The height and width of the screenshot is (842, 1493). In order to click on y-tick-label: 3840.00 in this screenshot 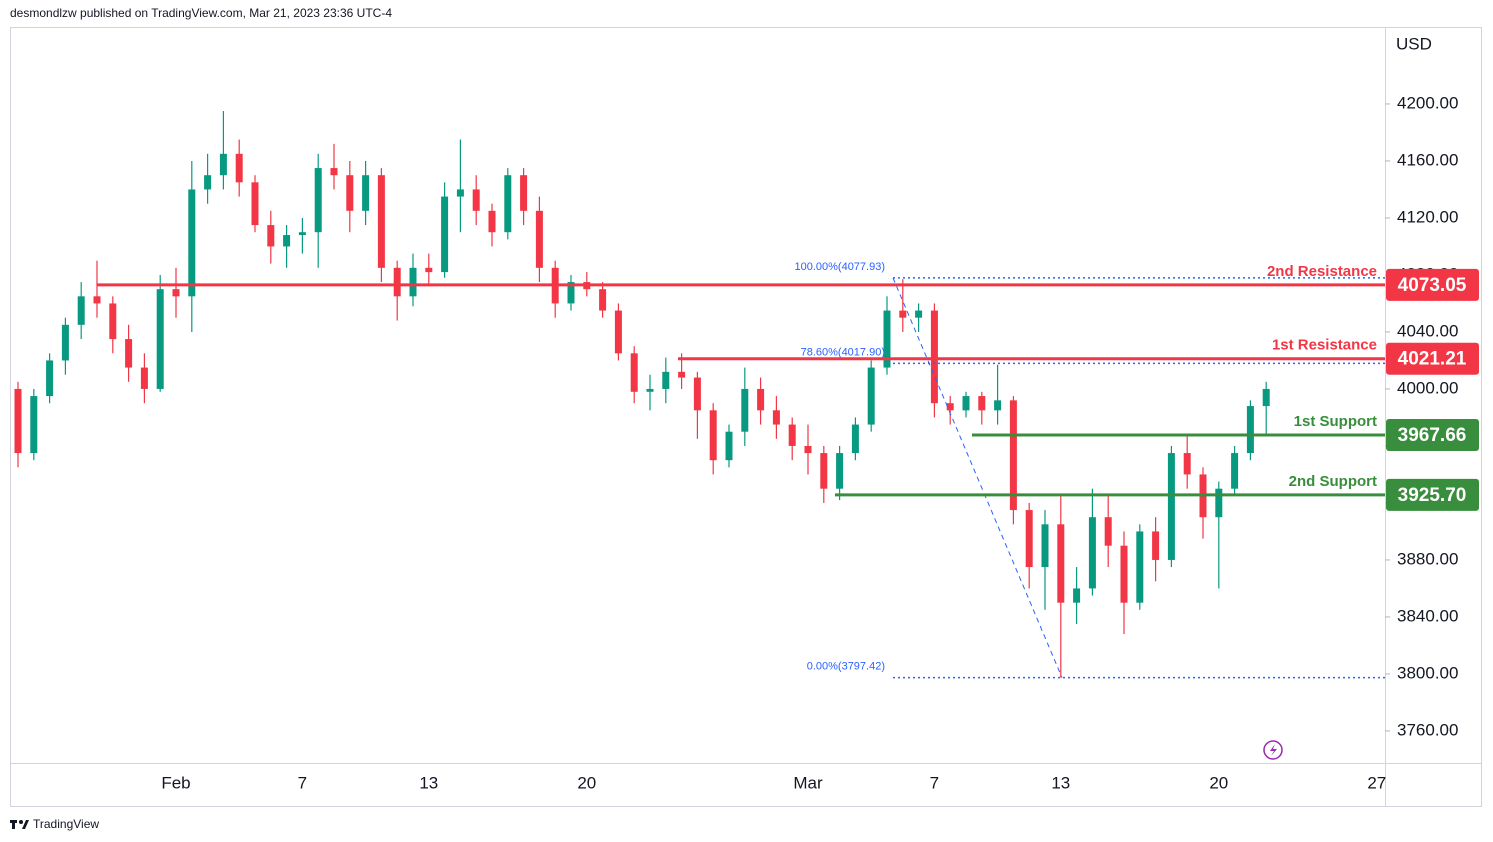, I will do `click(1427, 615)`.